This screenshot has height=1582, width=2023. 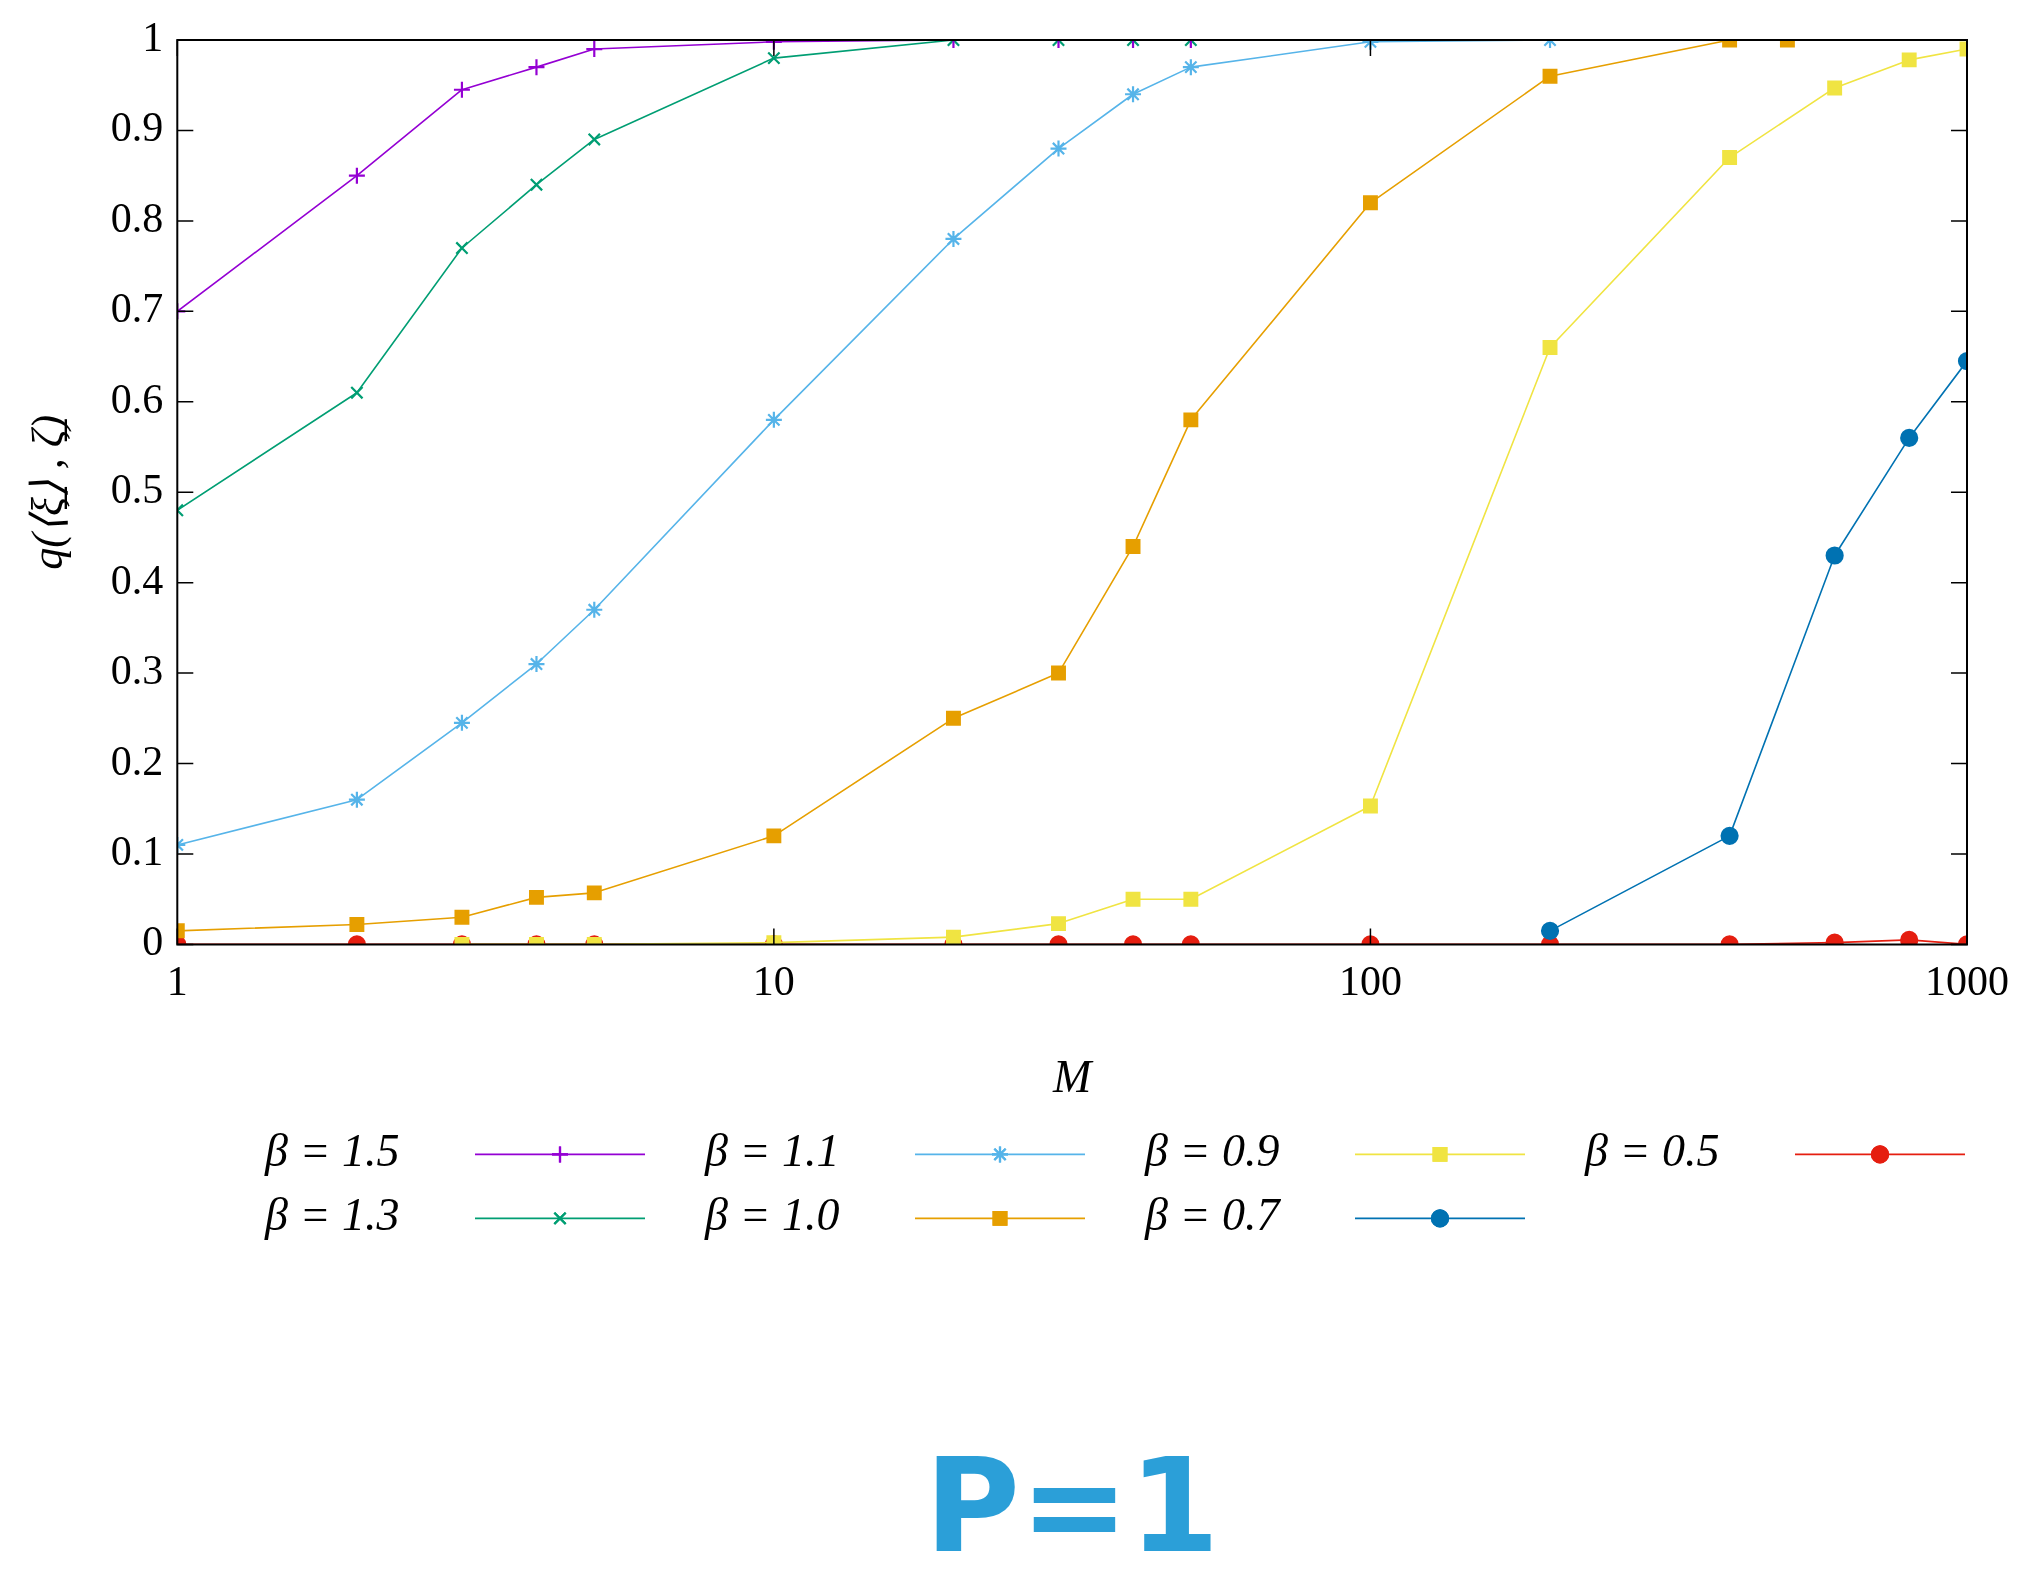 What do you see at coordinates (773, 980) in the screenshot?
I see `x-tick-label: 10` at bounding box center [773, 980].